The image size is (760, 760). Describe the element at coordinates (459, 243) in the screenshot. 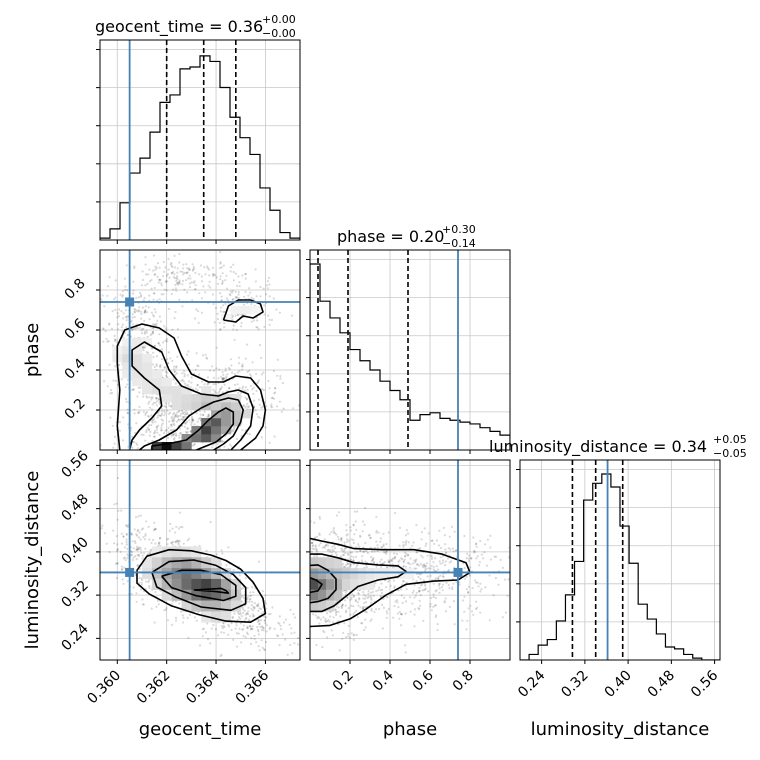

I see `title-phase-lower: −0.14` at that location.